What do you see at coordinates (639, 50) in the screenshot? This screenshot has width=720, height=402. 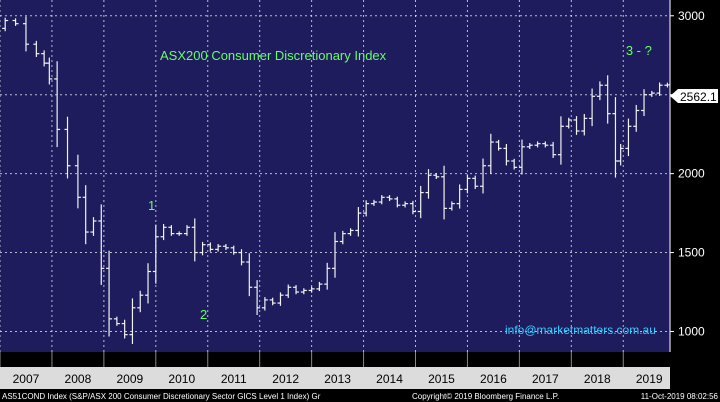 I see `wave-label: 3 - ?` at bounding box center [639, 50].